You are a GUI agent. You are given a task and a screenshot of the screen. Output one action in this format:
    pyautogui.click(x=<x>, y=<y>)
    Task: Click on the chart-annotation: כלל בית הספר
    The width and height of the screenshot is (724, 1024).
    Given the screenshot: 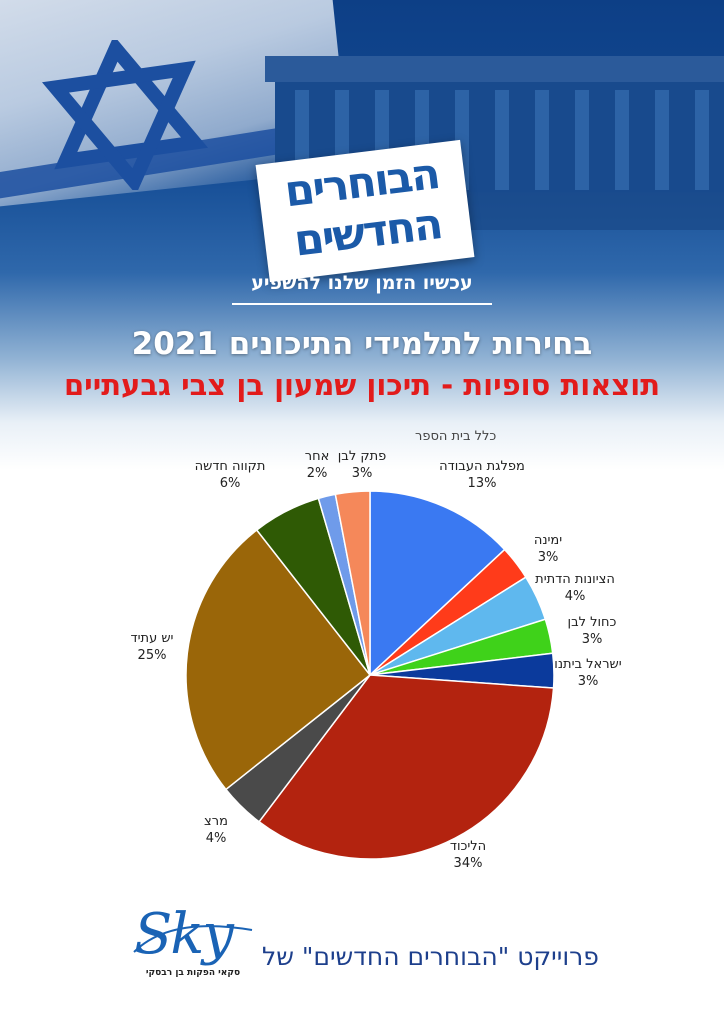 What is the action you would take?
    pyautogui.click(x=455, y=436)
    